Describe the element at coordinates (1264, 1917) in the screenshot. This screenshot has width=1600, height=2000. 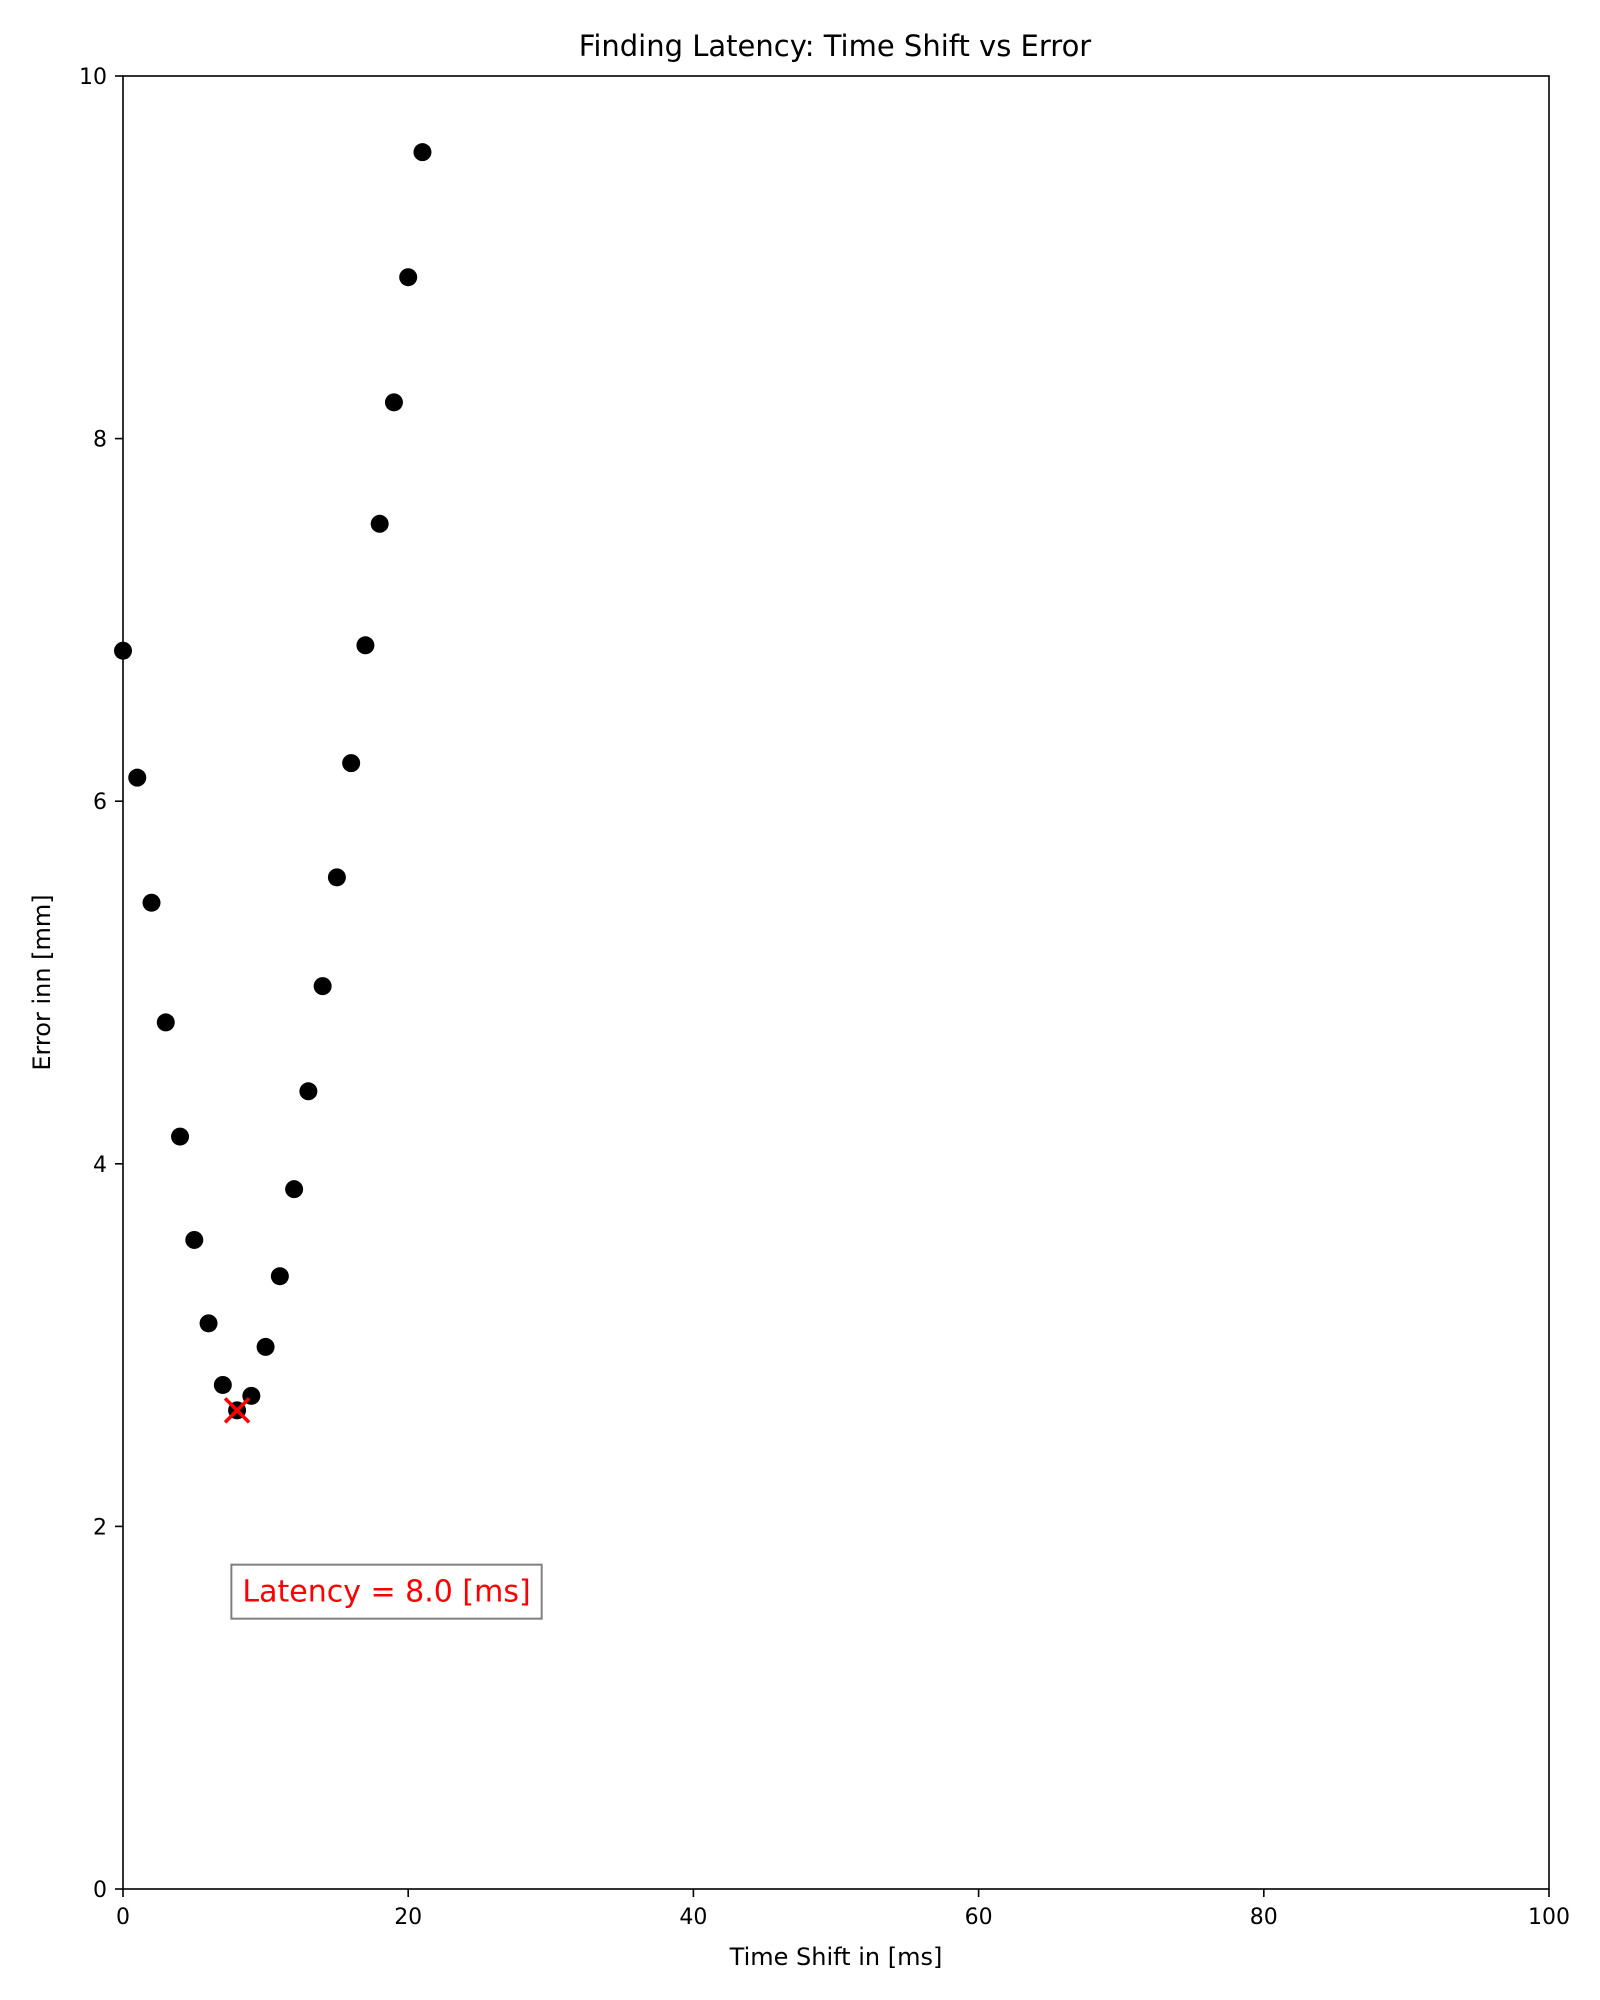
I see `x-tick-label: 80` at that location.